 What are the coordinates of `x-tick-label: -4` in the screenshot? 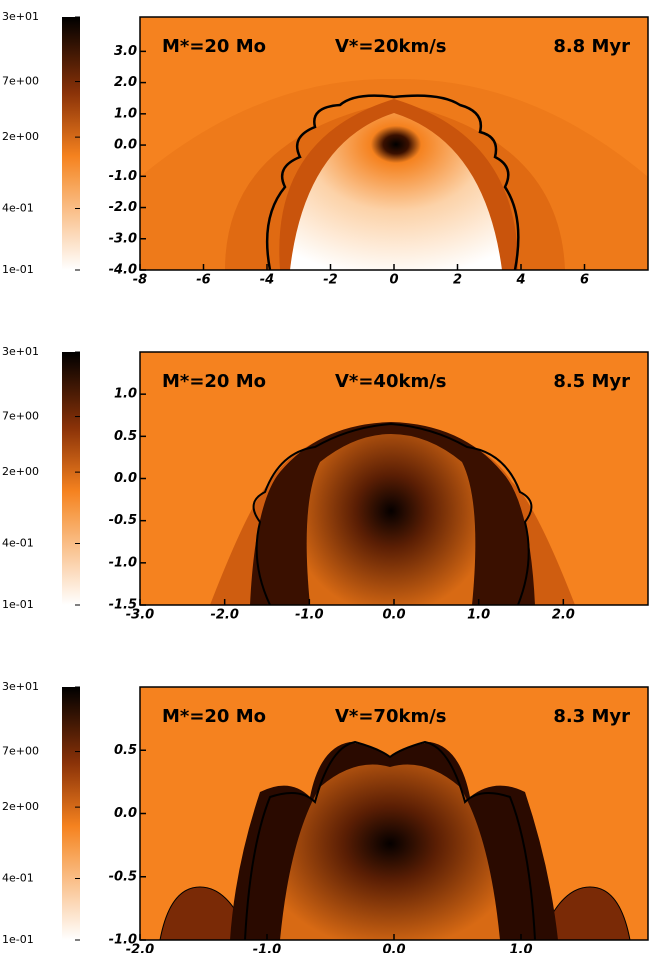 It's located at (267, 280).